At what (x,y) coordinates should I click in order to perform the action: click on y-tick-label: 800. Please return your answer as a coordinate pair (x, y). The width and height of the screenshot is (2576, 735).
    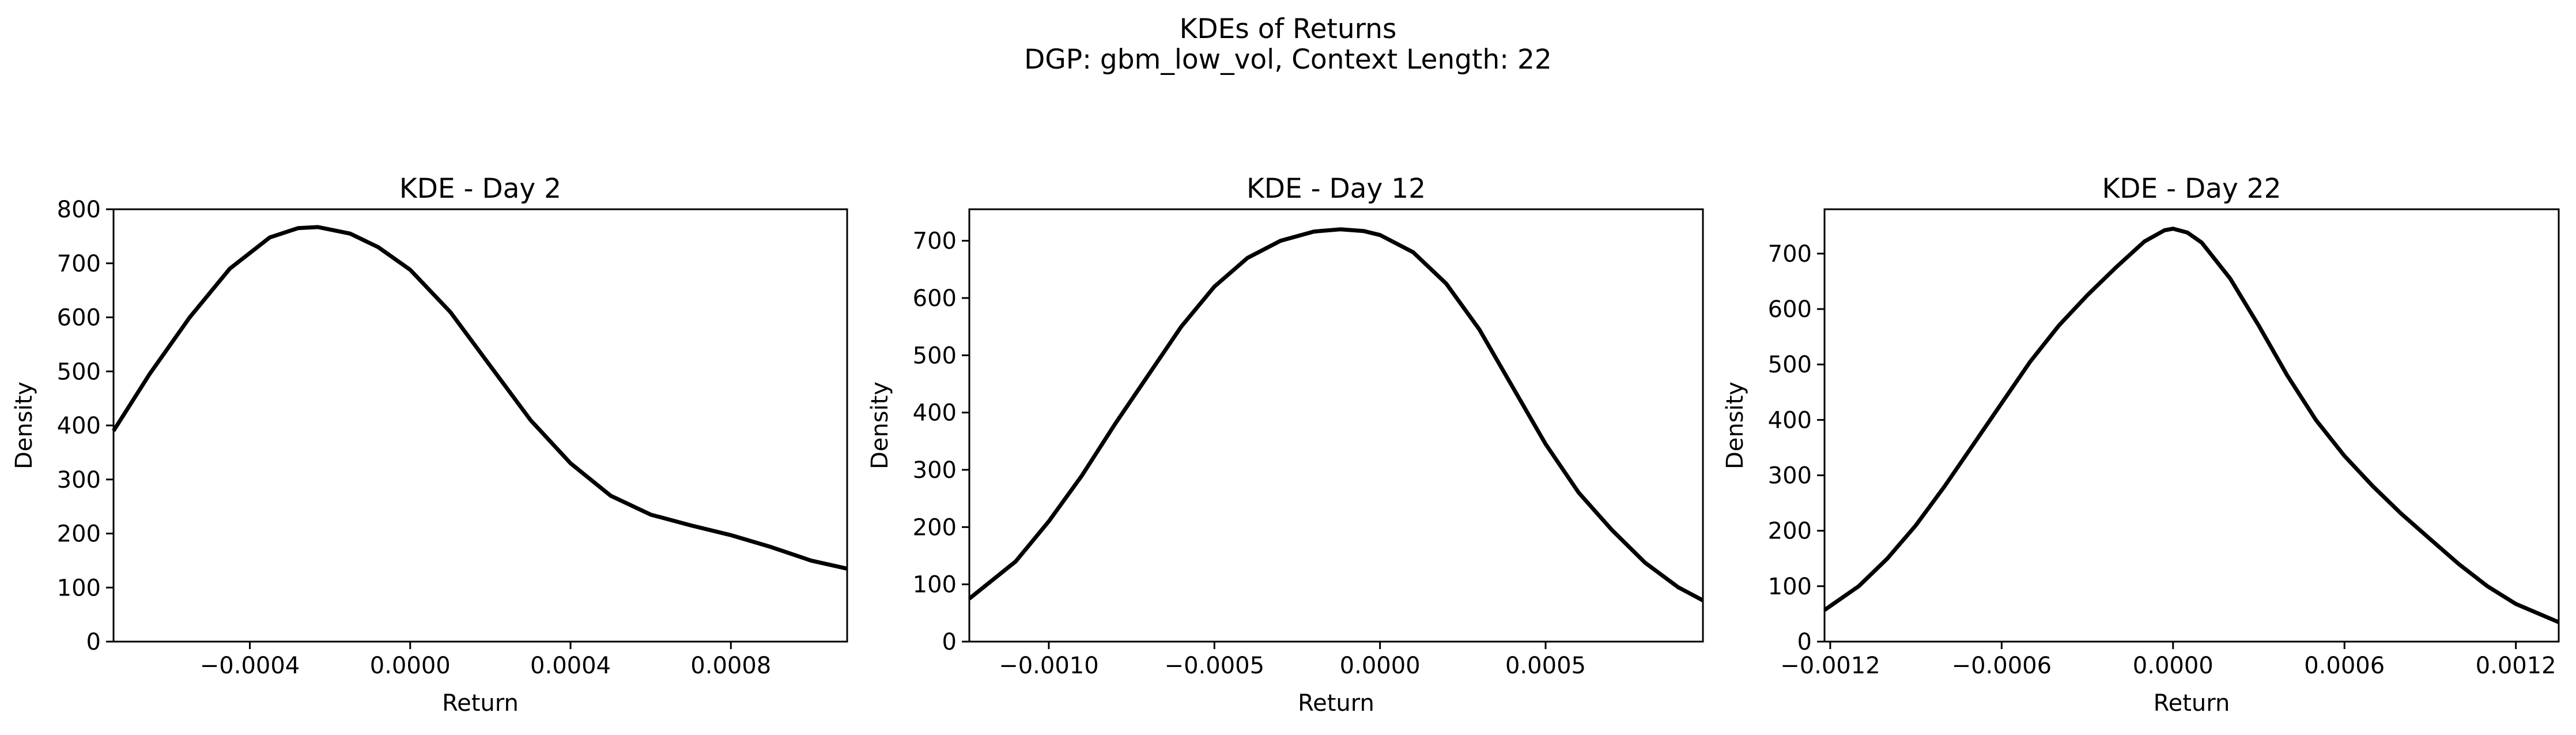
    Looking at the image, I should click on (79, 210).